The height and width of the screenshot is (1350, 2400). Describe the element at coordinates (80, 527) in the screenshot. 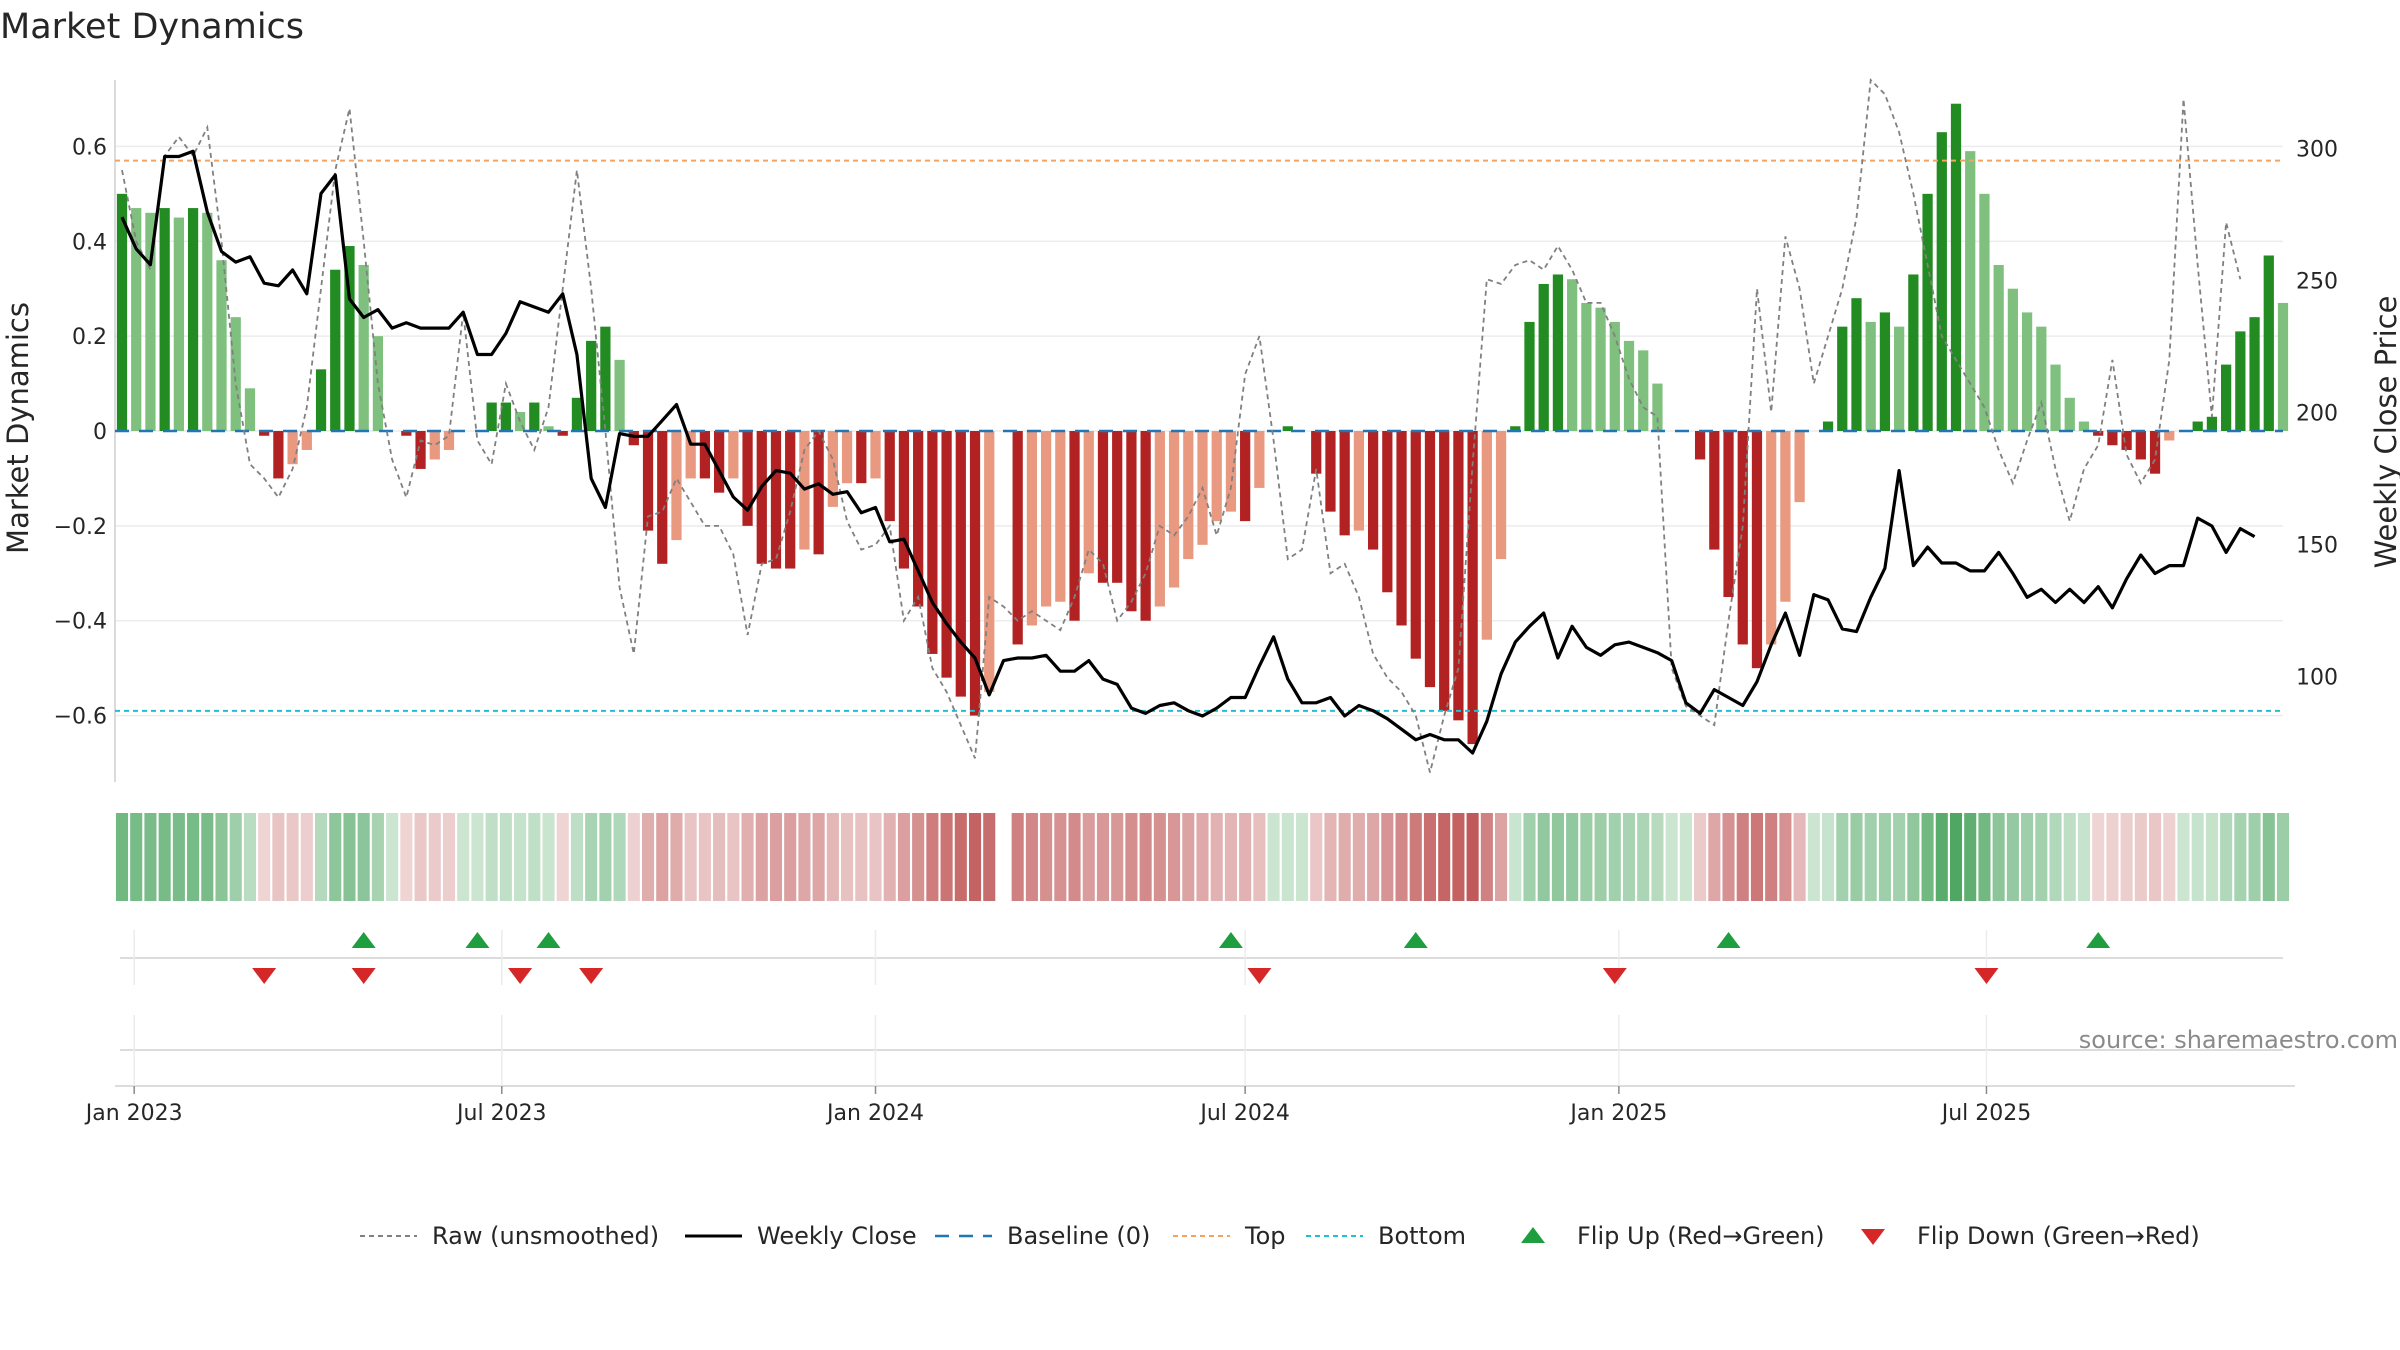

I see `y-tick-label: −0.2` at that location.